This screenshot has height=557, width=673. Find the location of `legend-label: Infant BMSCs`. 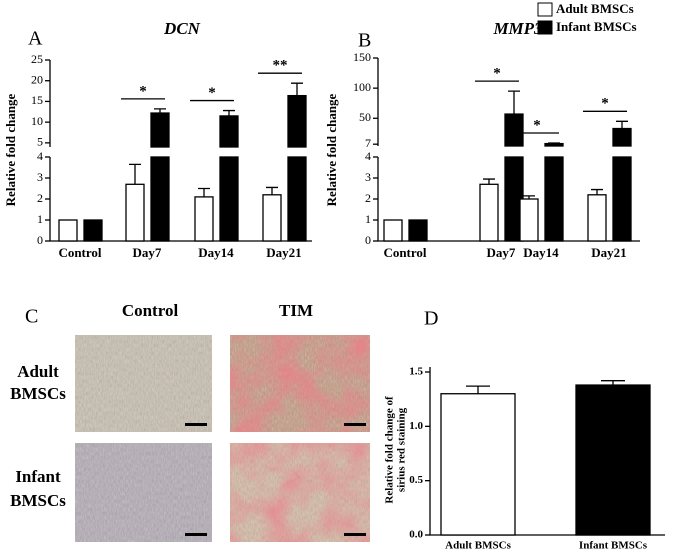

legend-label: Infant BMSCs is located at coordinates (596, 26).